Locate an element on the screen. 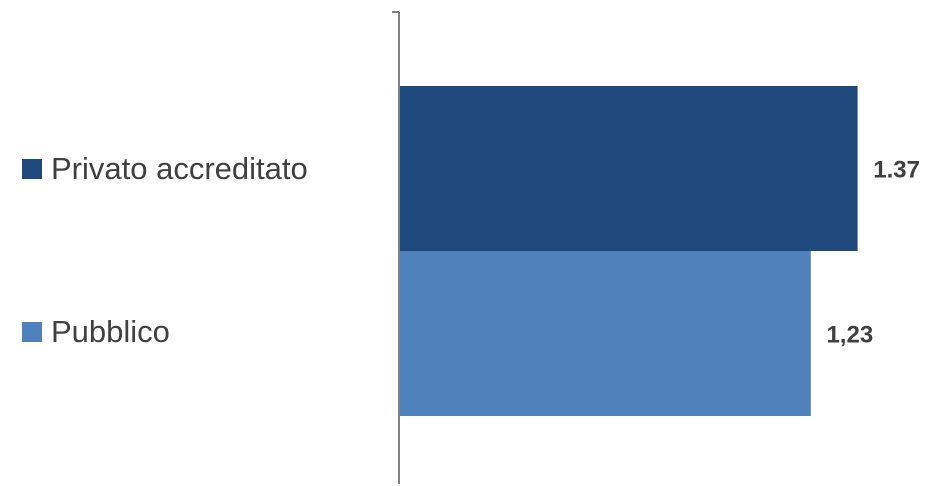 This screenshot has height=486, width=941. data-labels-layer: 1.37 1,23 is located at coordinates (872, 253).